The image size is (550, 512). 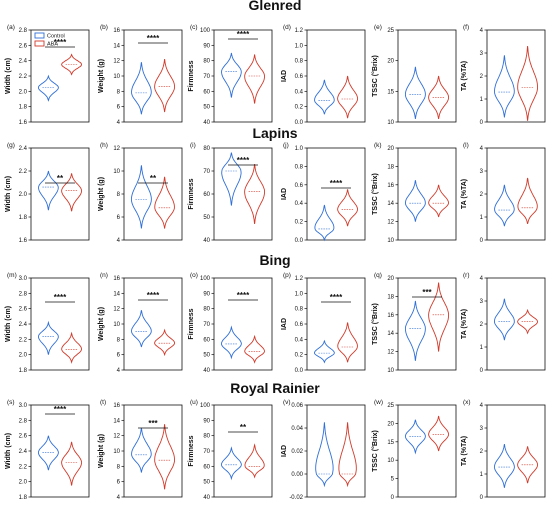 What do you see at coordinates (378, 27) in the screenshot?
I see `panel-letter: (e)` at bounding box center [378, 27].